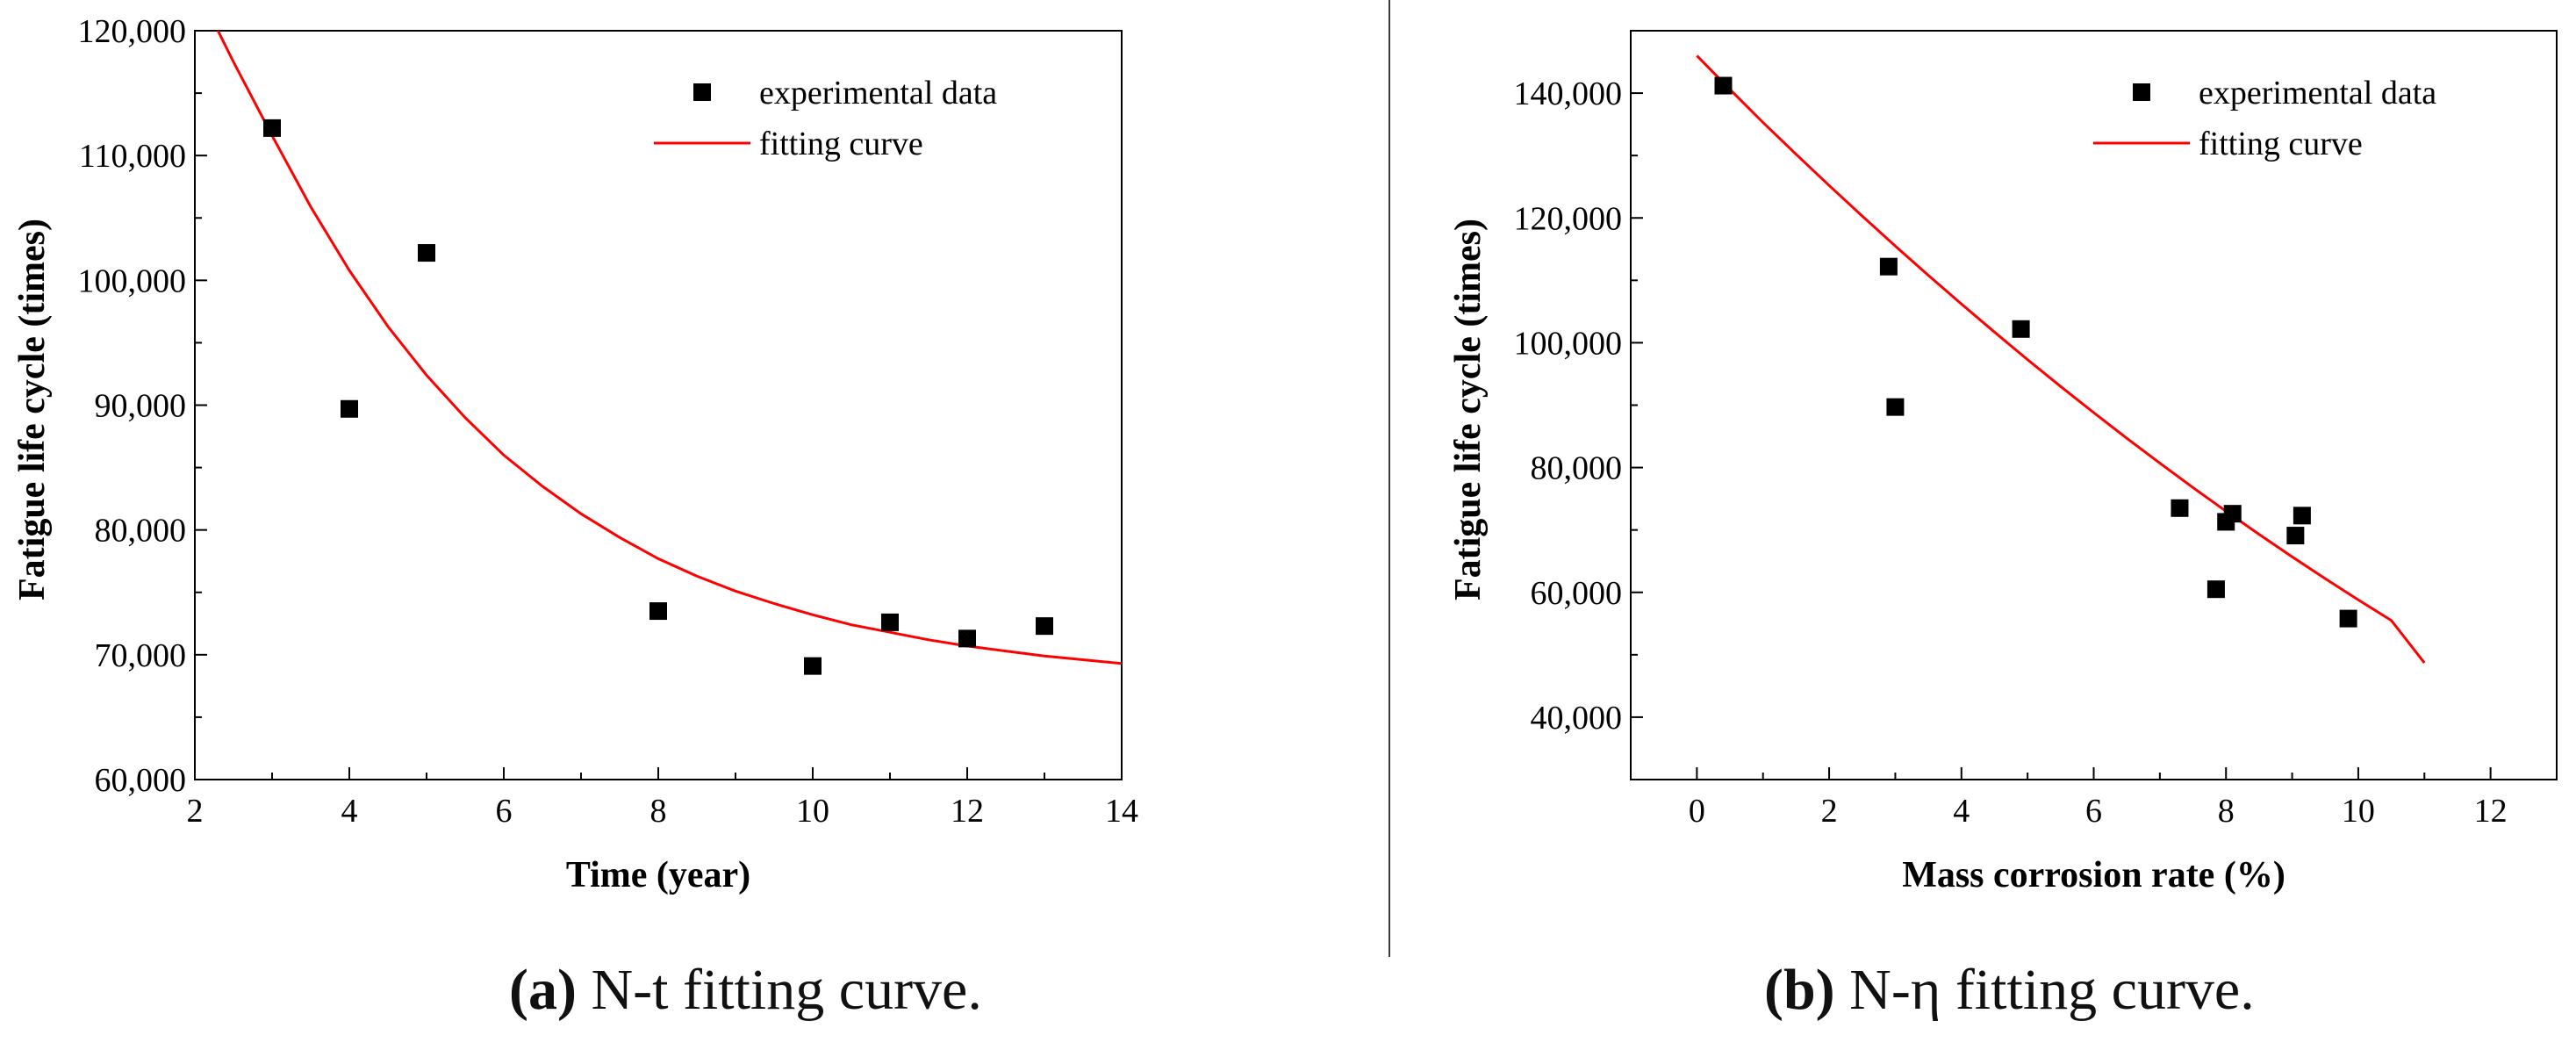  Describe the element at coordinates (543, 990) in the screenshot. I see `caption-a-label: (a)` at that location.